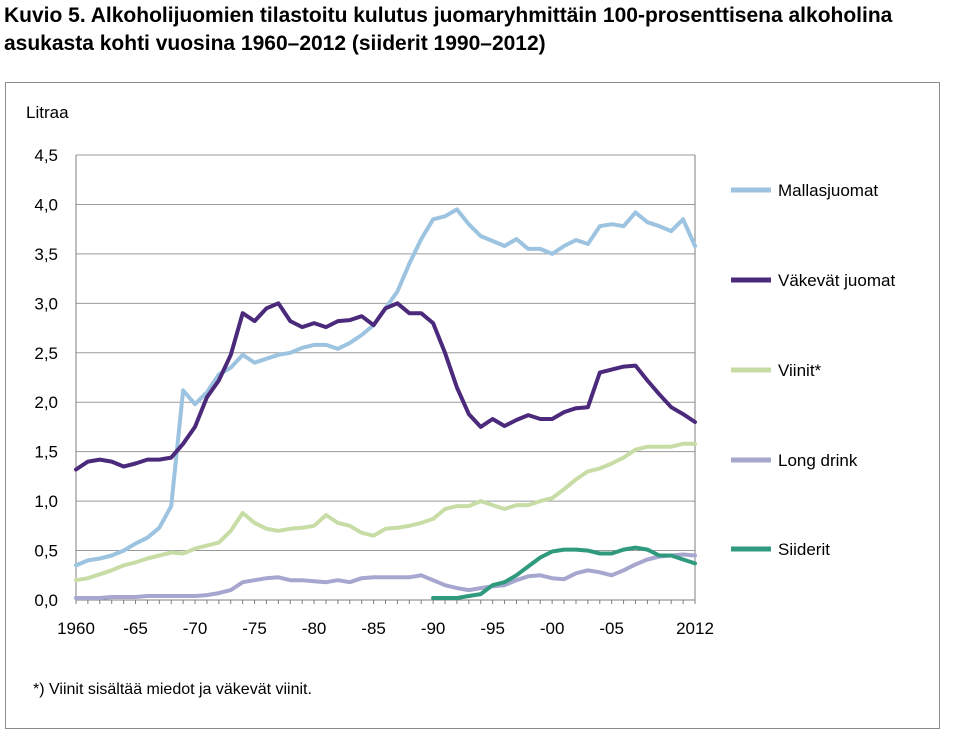  Describe the element at coordinates (818, 460) in the screenshot. I see `legend-label: Long drink` at that location.